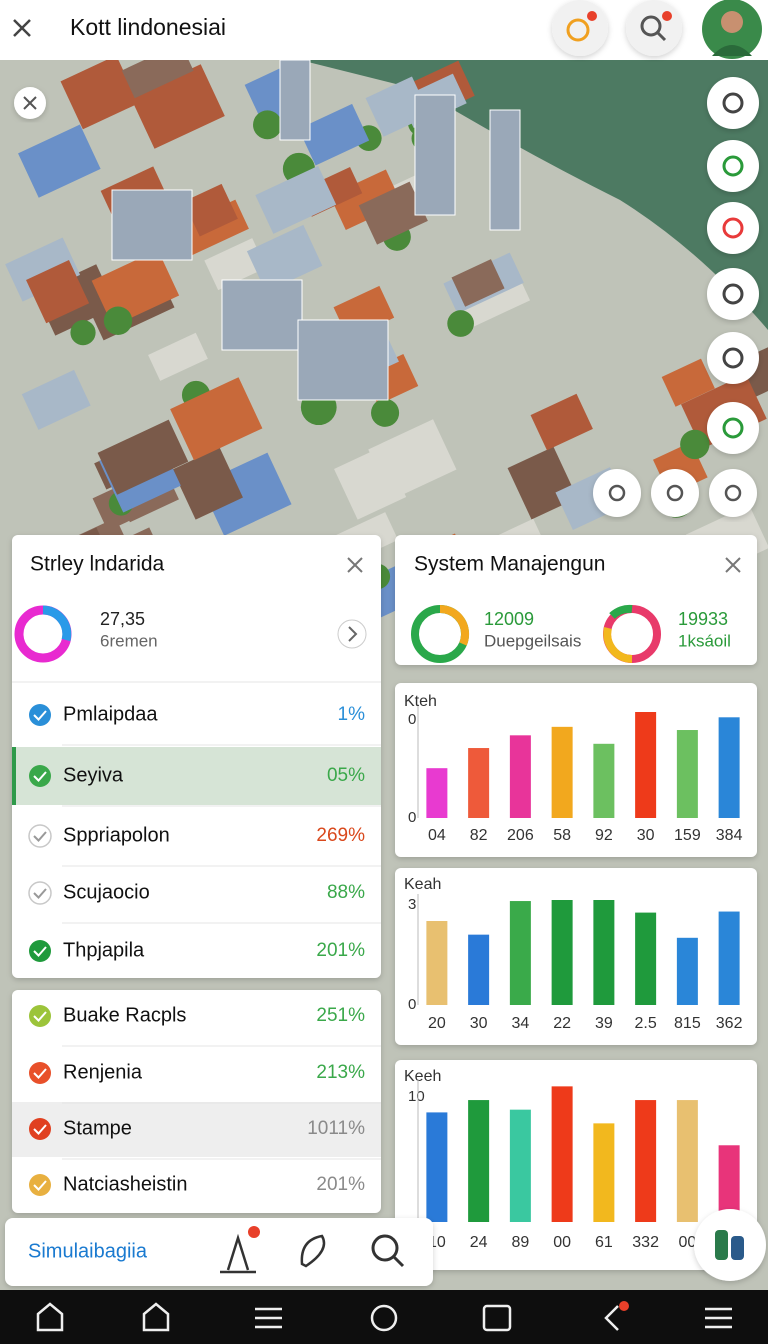 Image resolution: width=768 pixels, height=1344 pixels. What do you see at coordinates (104, 950) in the screenshot?
I see `row-label: Thpjapila` at bounding box center [104, 950].